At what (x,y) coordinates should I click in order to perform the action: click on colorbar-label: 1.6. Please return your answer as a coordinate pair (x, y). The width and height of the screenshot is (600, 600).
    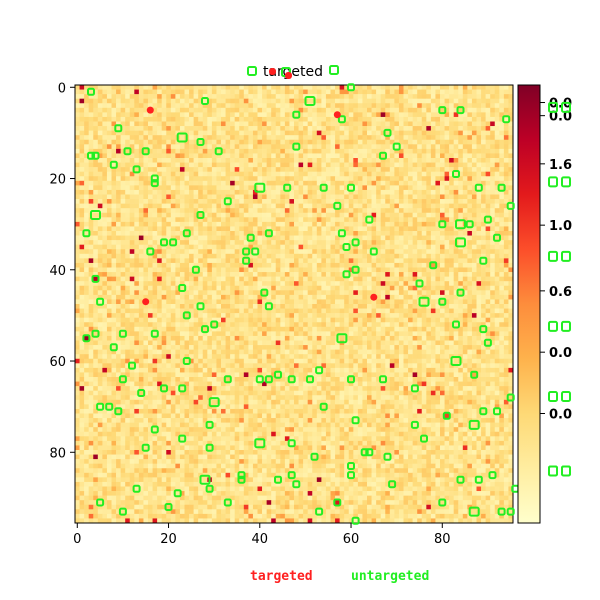
    Looking at the image, I should click on (560, 165).